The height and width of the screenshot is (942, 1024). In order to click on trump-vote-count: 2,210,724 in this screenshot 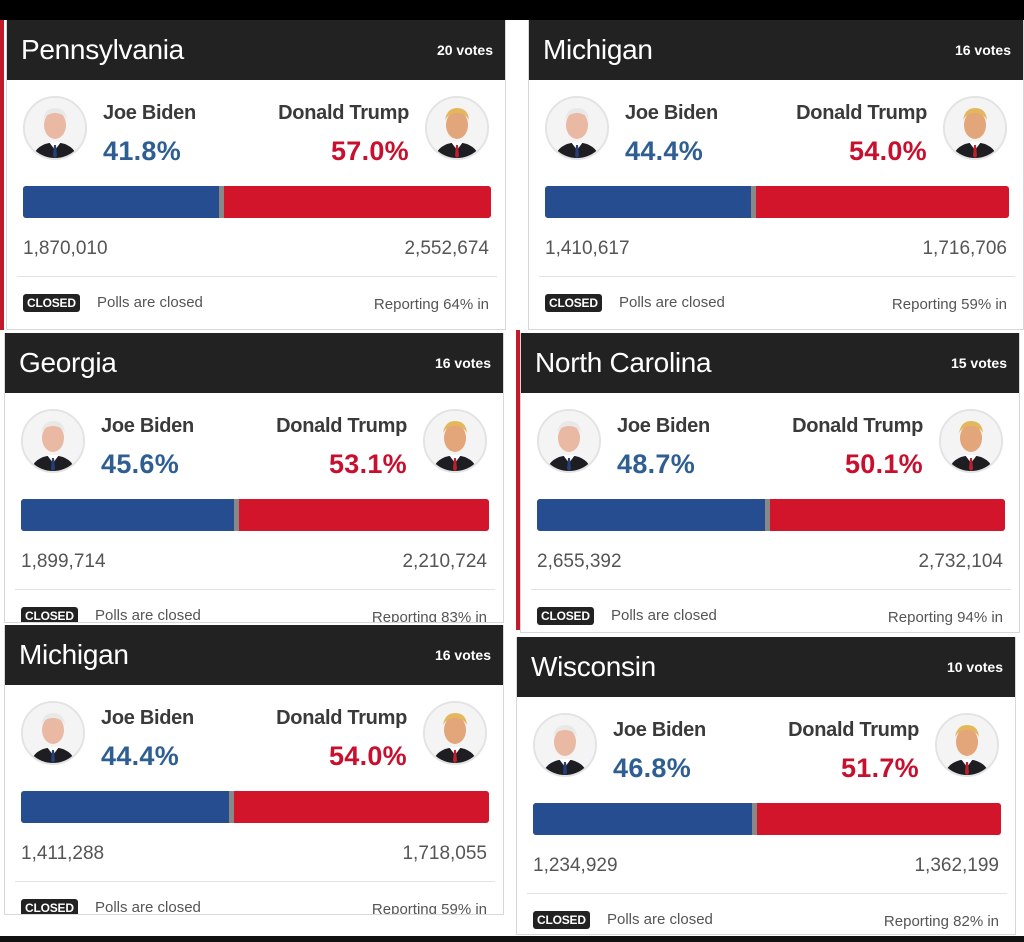, I will do `click(444, 561)`.